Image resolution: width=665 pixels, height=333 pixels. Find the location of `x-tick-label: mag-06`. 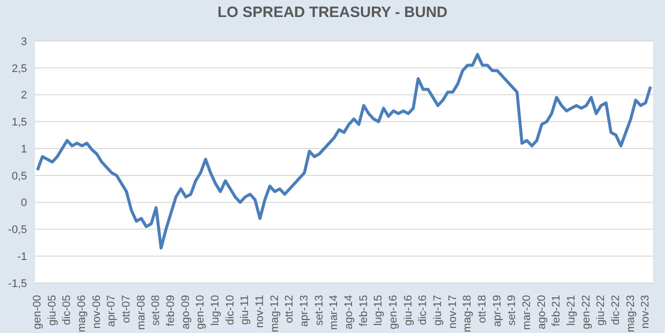

x-tick-label: mag-06 is located at coordinates (82, 313).